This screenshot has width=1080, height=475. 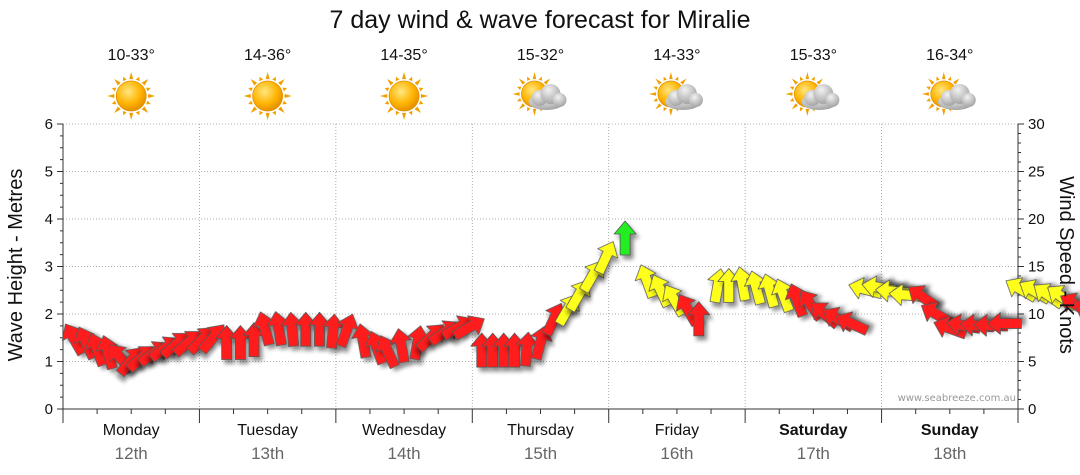 I want to click on y-tick-label-left: 2, so click(x=49, y=314).